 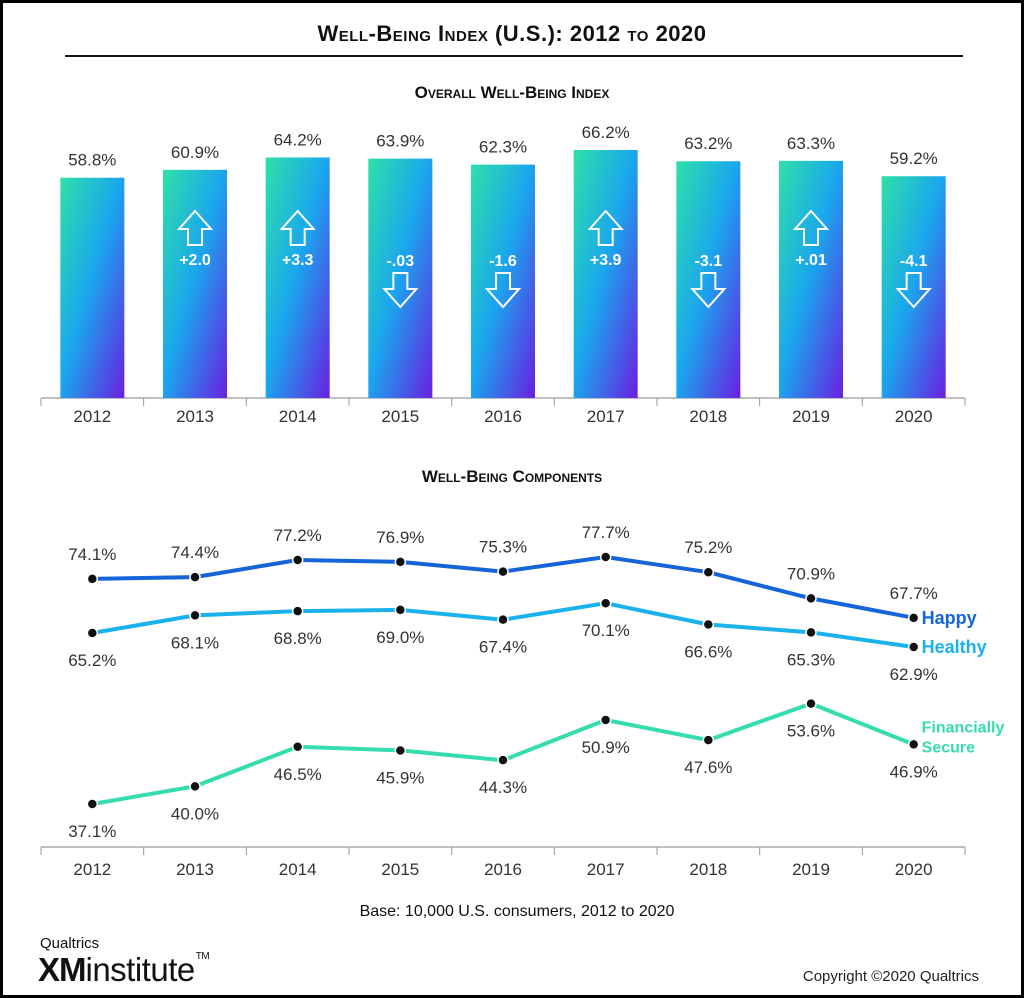 What do you see at coordinates (401, 261) in the screenshot?
I see `change-label: -.03` at bounding box center [401, 261].